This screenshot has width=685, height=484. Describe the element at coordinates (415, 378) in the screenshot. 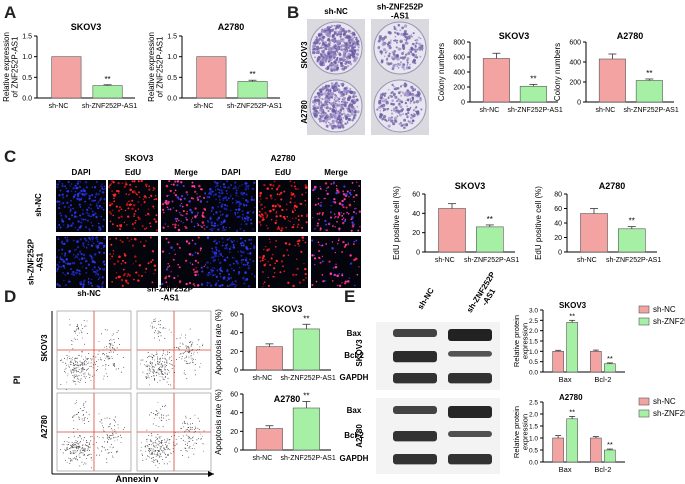

I see `western-band-gapdh` at that location.